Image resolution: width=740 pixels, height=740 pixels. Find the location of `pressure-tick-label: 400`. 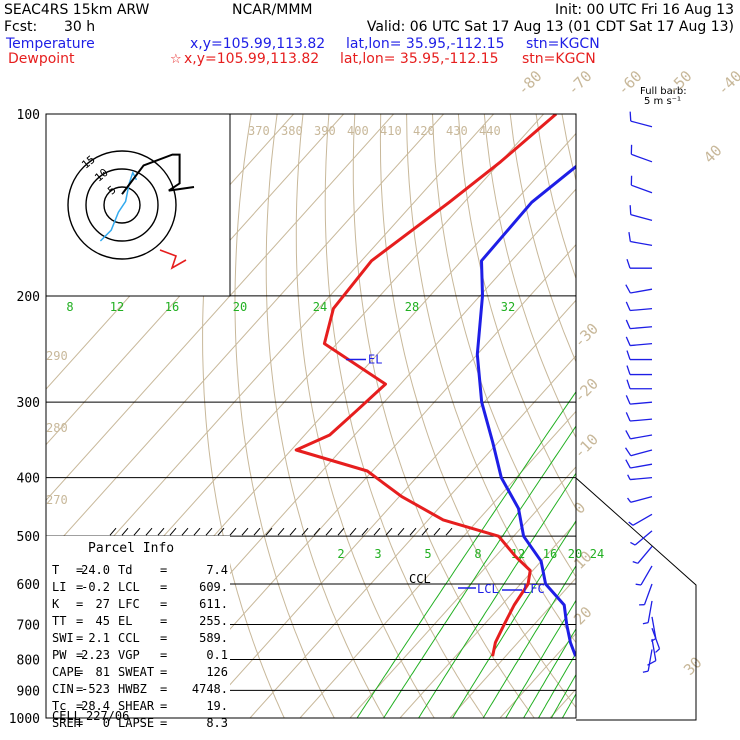

pressure-tick-label: 400 is located at coordinates (28, 479).